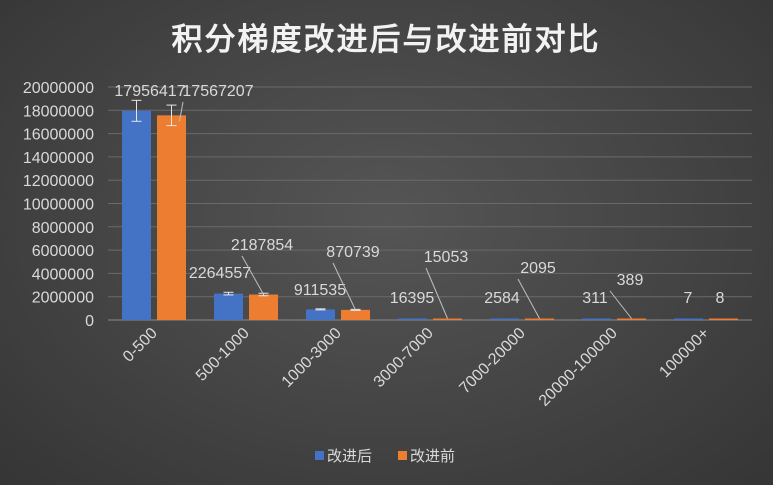 This screenshot has width=773, height=485. What do you see at coordinates (578, 367) in the screenshot?
I see `x-tick-label: 20000-100000` at bounding box center [578, 367].